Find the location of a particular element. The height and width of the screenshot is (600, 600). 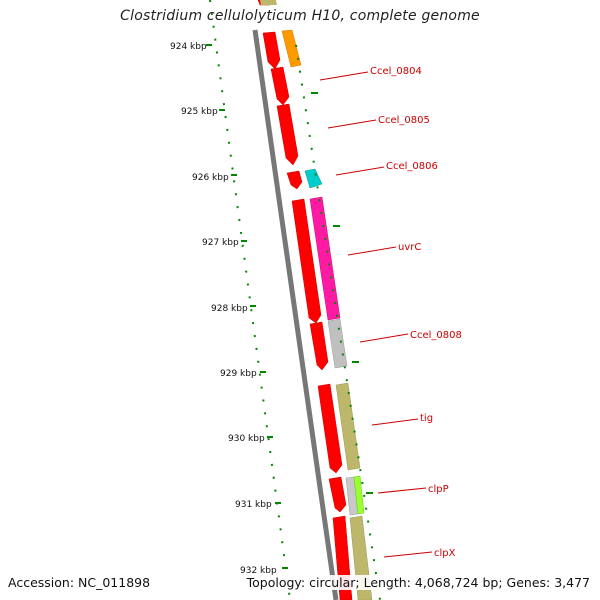

kbp-label: 929 kbp is located at coordinates (238, 374).